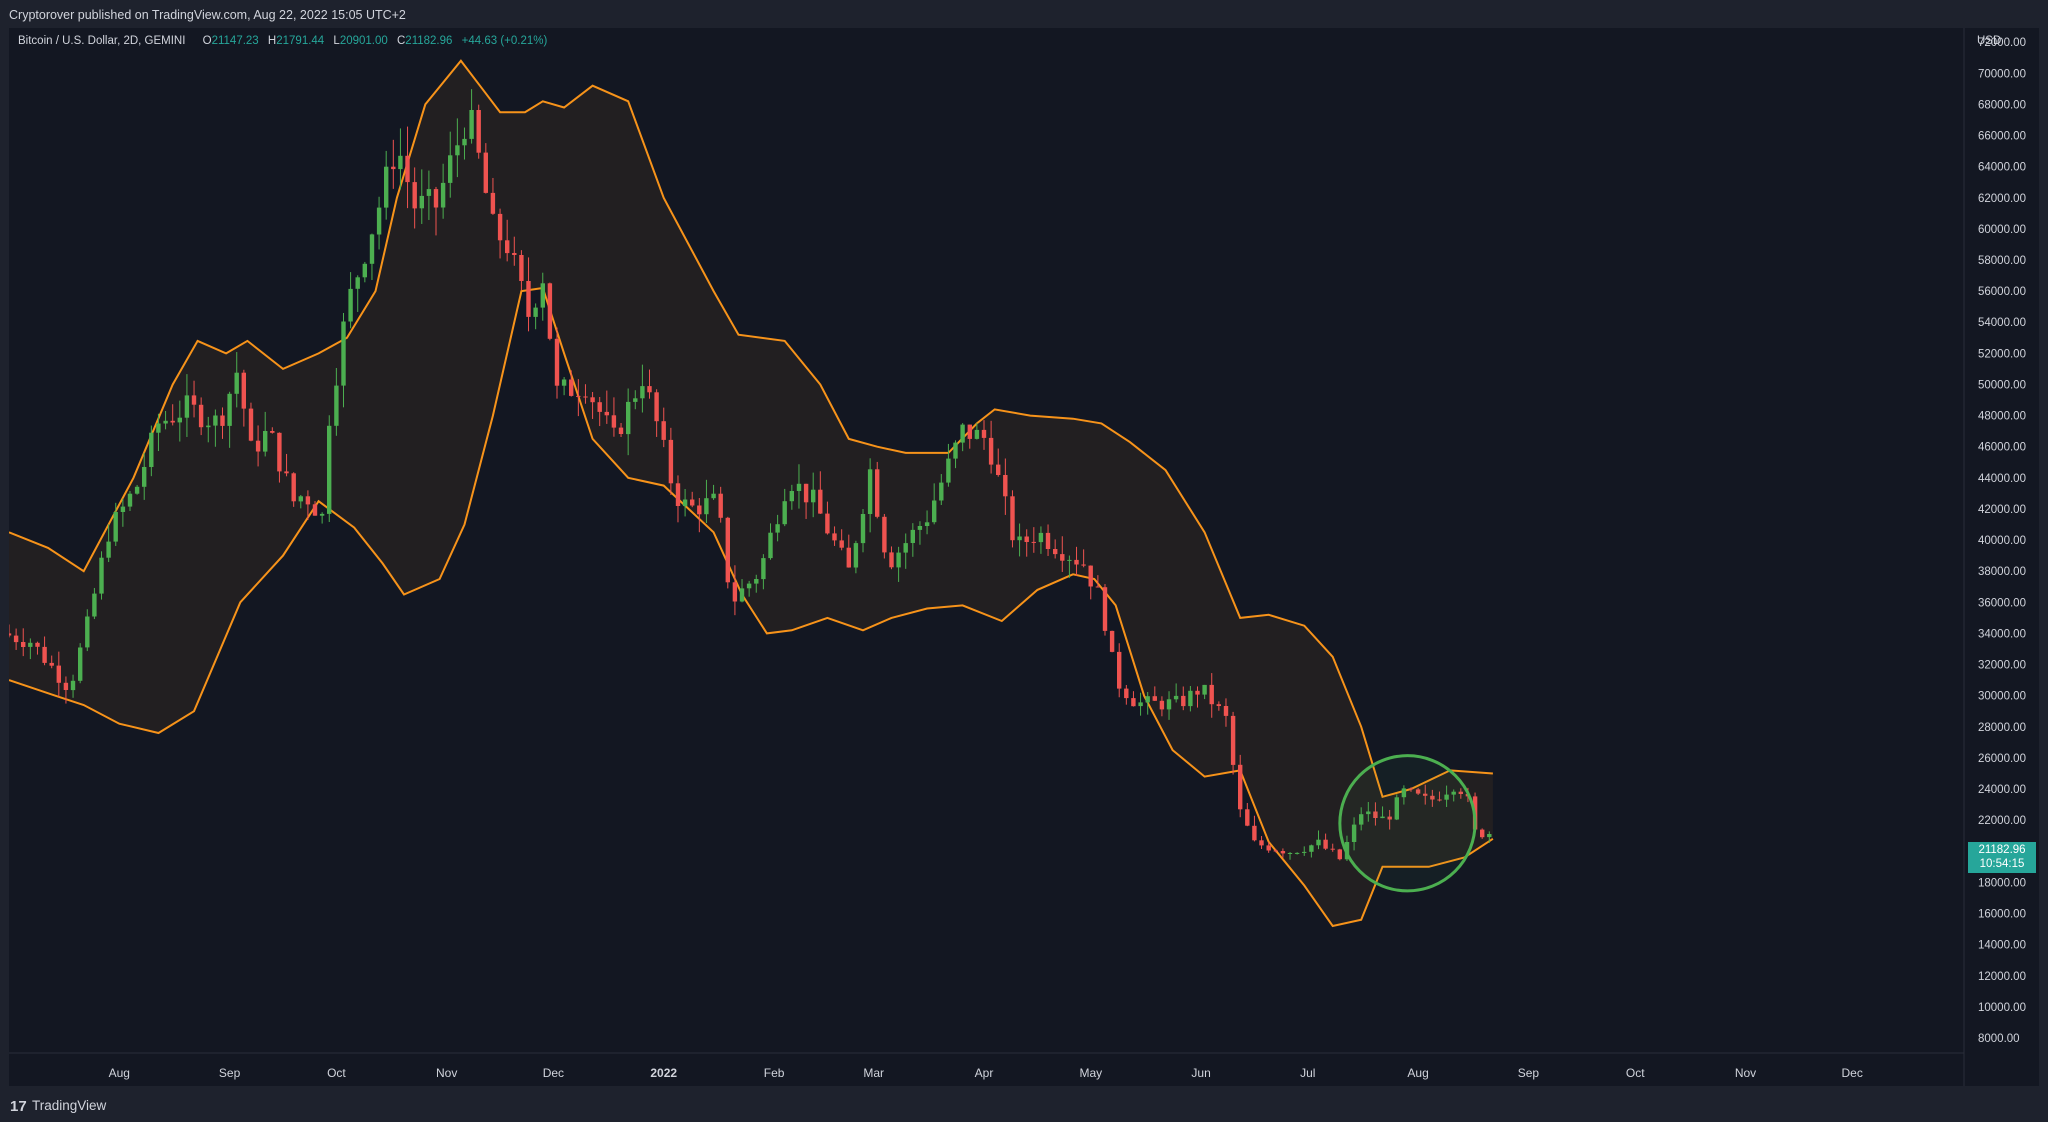 The width and height of the screenshot is (2048, 1122). I want to click on close-value: 21182.96, so click(429, 41).